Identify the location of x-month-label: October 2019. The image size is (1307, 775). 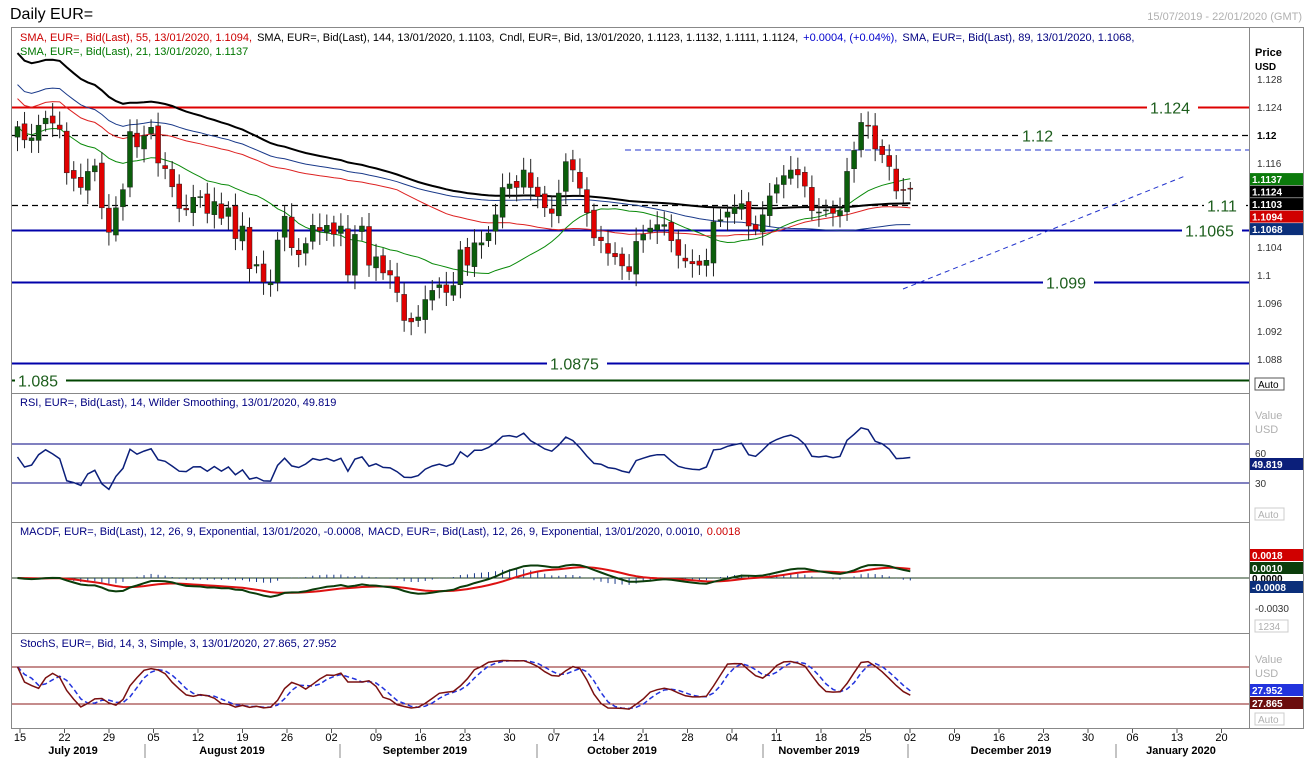
(622, 751).